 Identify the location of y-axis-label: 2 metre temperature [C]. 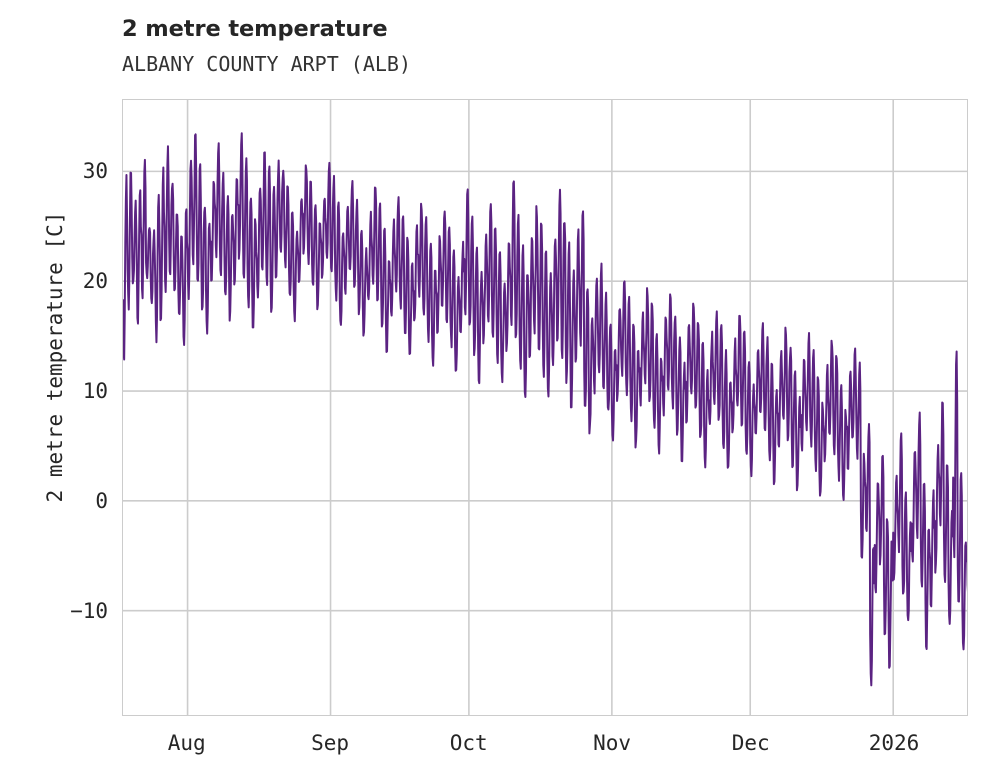
(55, 357).